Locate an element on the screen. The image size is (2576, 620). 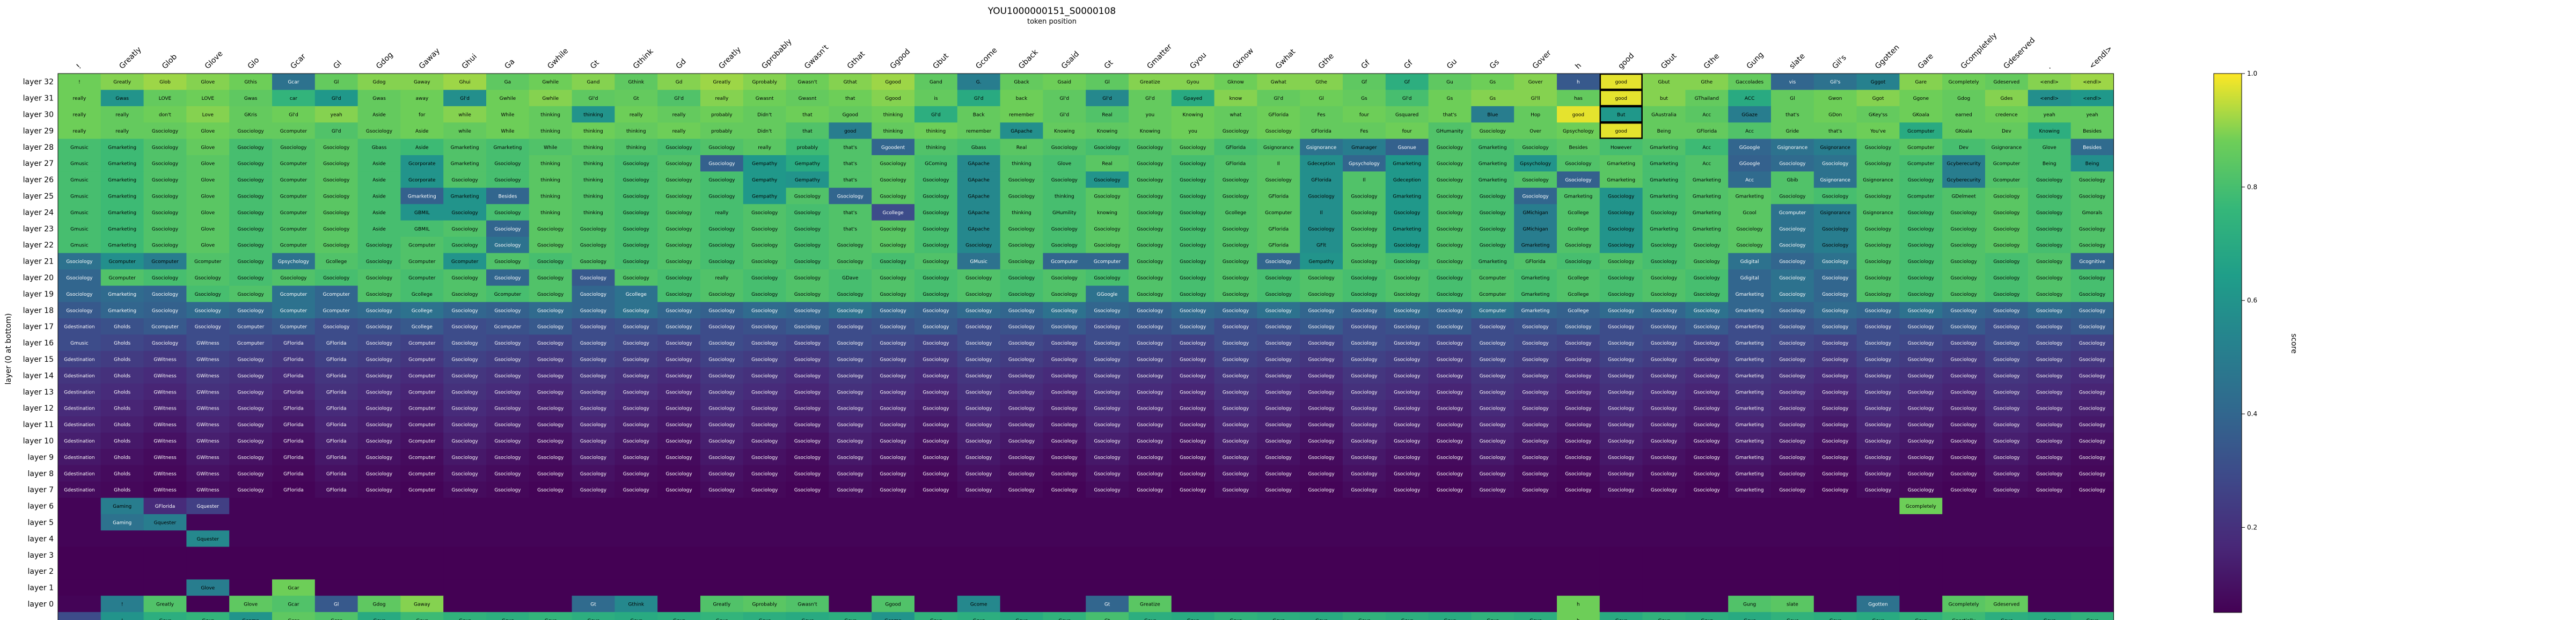
cell-label: Gcollege is located at coordinates (1578, 229).